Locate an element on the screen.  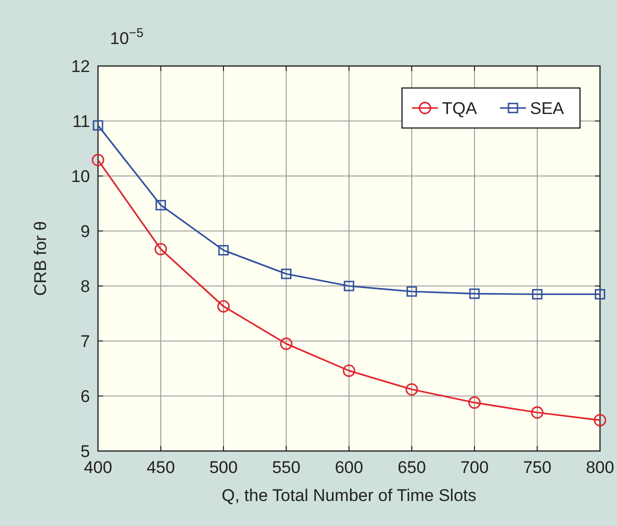
x-tick-label: 750 is located at coordinates (537, 467).